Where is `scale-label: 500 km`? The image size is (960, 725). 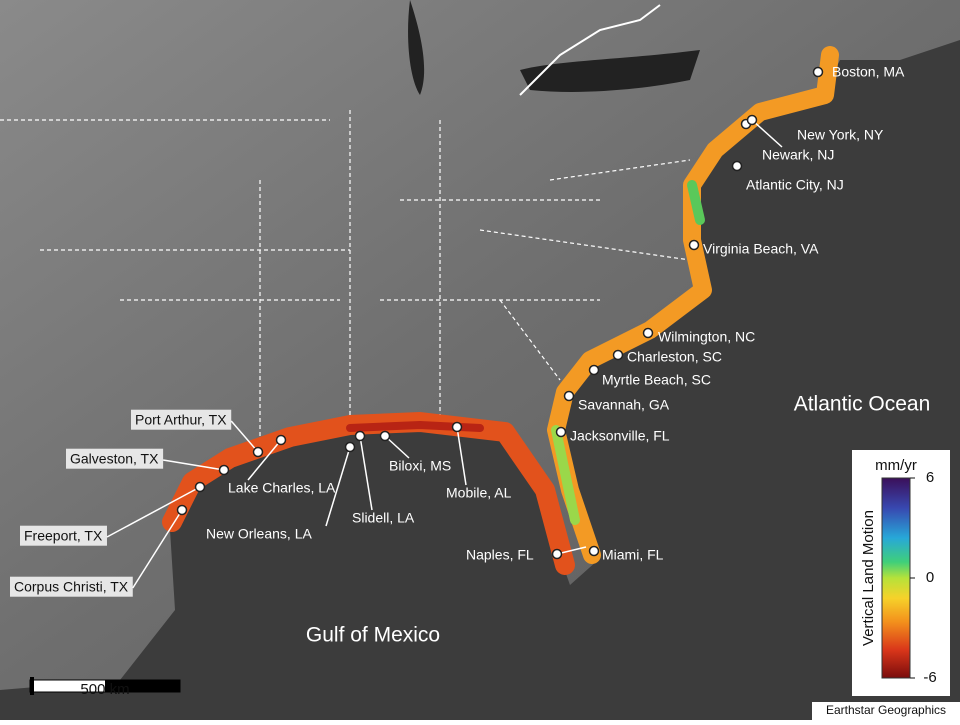 scale-label: 500 km is located at coordinates (104, 689).